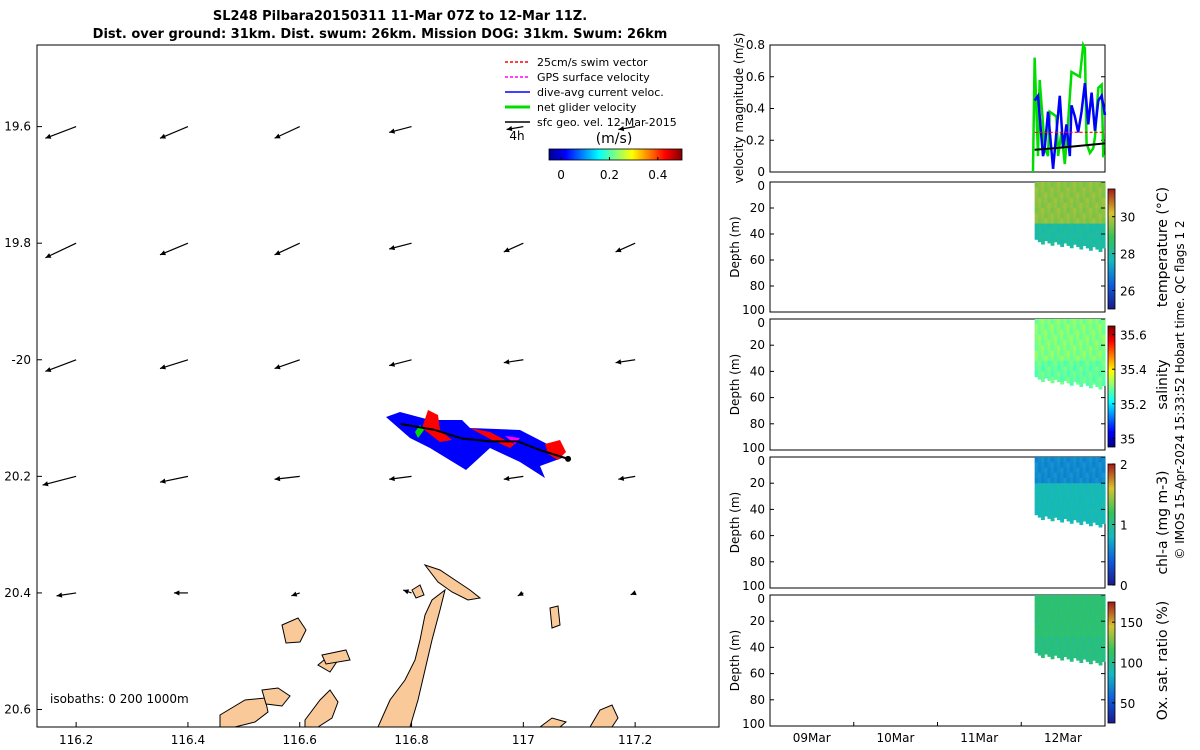  Describe the element at coordinates (587, 107) in the screenshot. I see `legend-net: net glider velocity` at that location.